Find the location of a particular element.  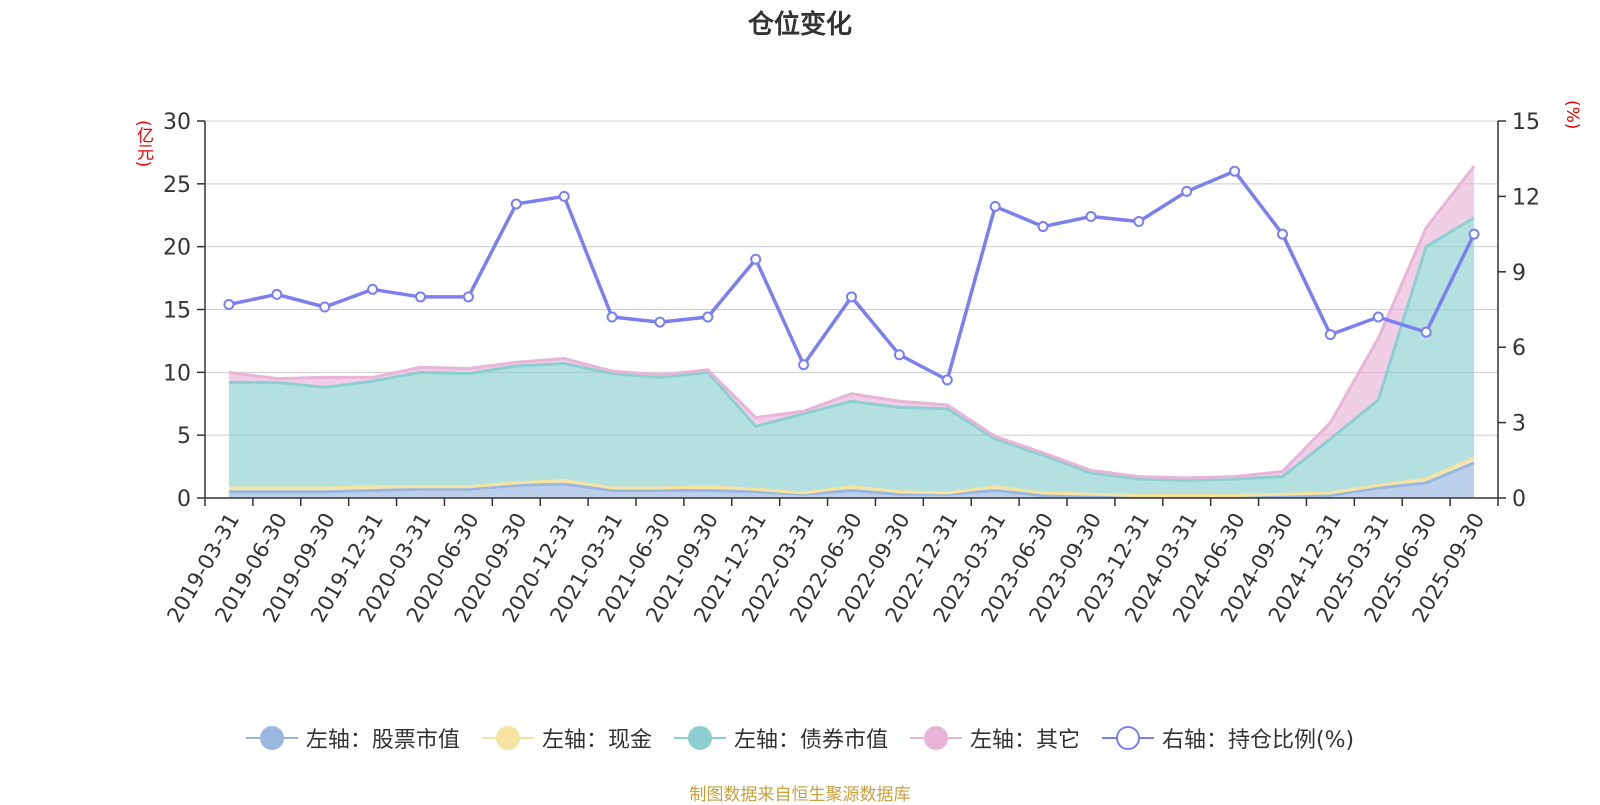

right-axis-unit: (%) is located at coordinates (1572, 115).